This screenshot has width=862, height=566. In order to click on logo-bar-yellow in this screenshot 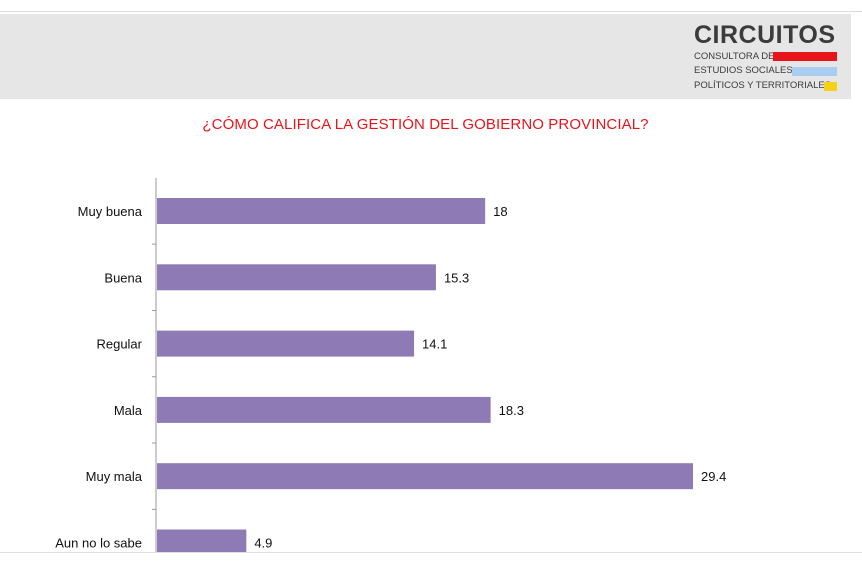, I will do `click(830, 86)`.